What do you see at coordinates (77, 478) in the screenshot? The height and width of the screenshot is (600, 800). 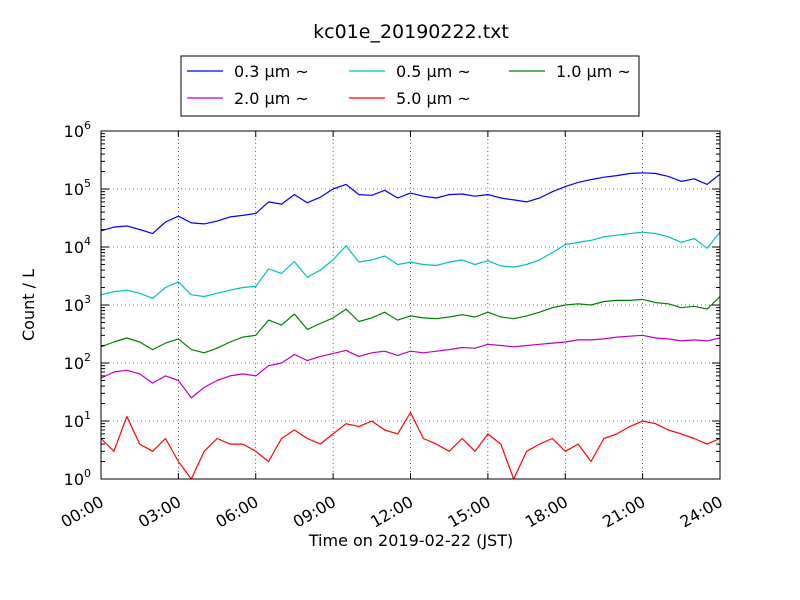 I see `y-tick-label: 10⁰` at bounding box center [77, 478].